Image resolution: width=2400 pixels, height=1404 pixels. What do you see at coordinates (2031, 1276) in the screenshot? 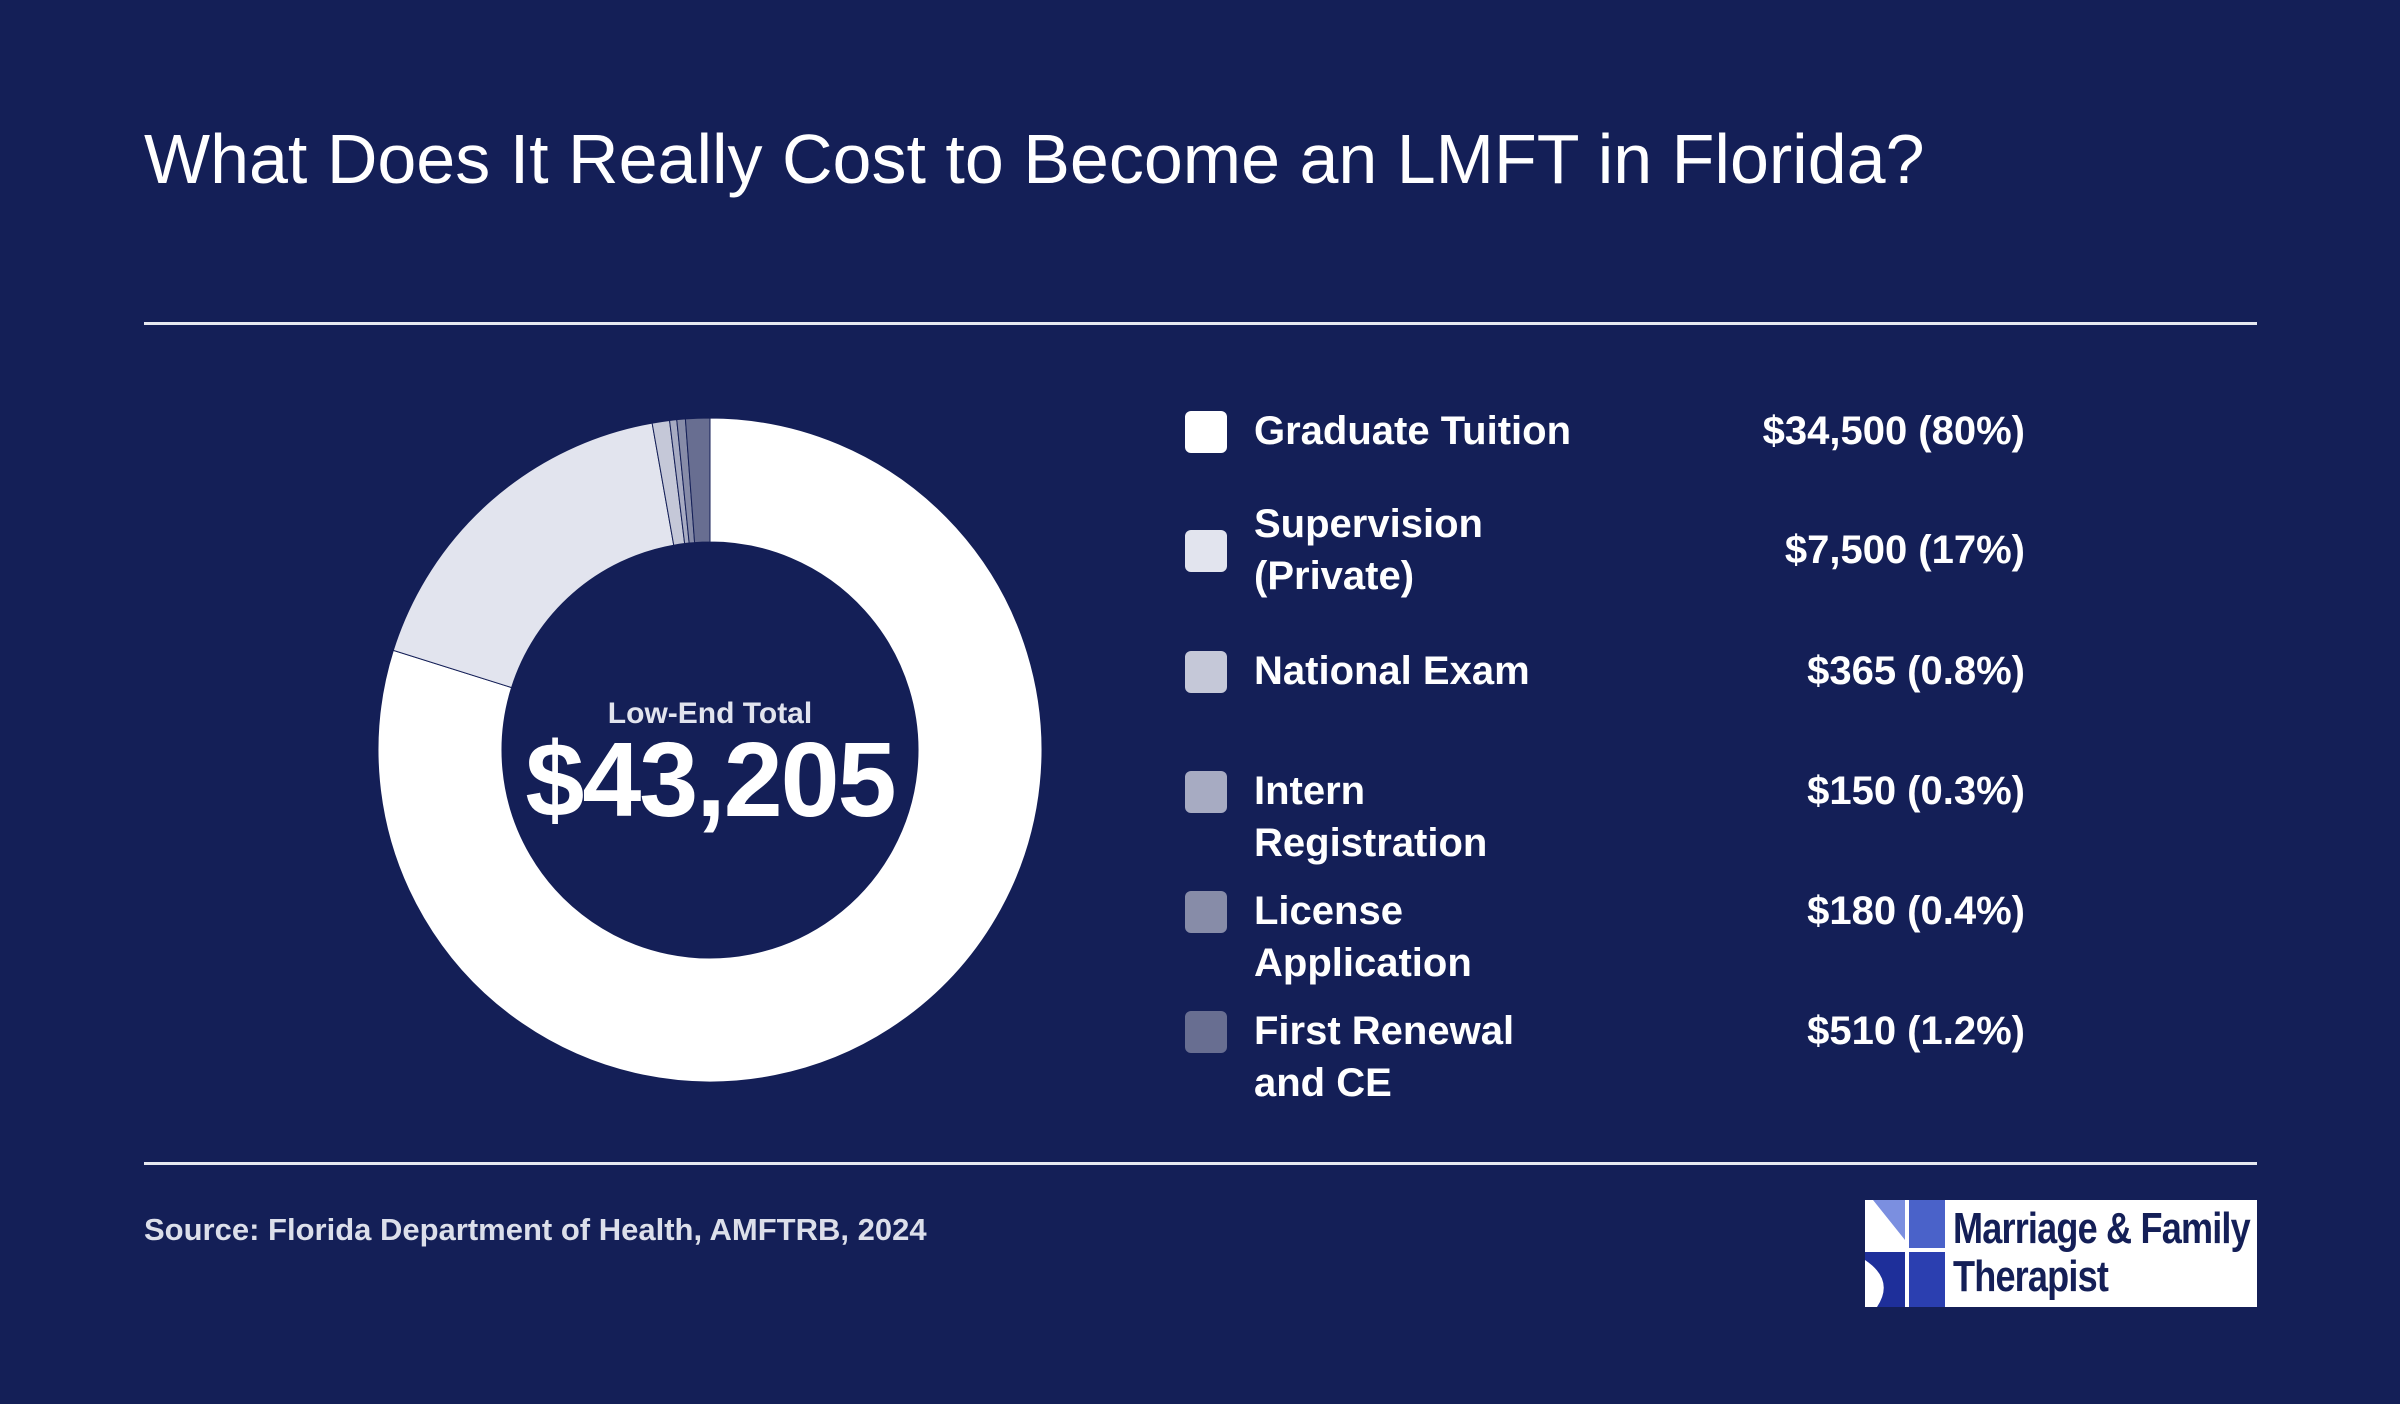
I see `logo-text-line2: Therapist` at bounding box center [2031, 1276].